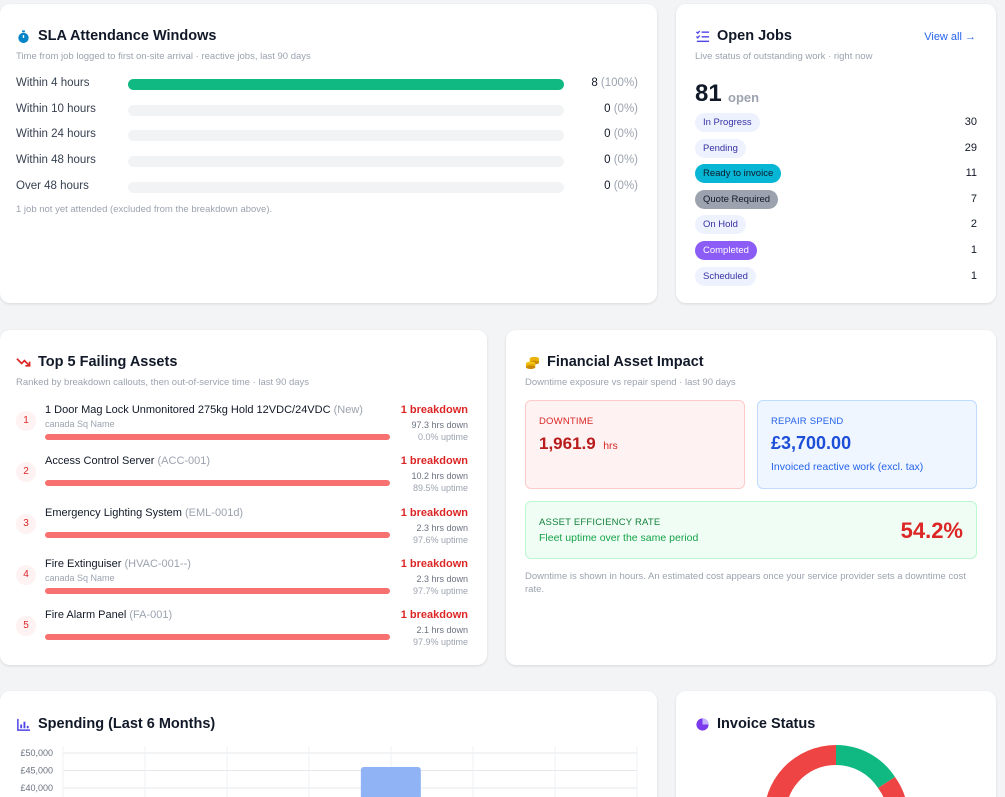  Describe the element at coordinates (390, 782) in the screenshot. I see `spending-bar` at that location.